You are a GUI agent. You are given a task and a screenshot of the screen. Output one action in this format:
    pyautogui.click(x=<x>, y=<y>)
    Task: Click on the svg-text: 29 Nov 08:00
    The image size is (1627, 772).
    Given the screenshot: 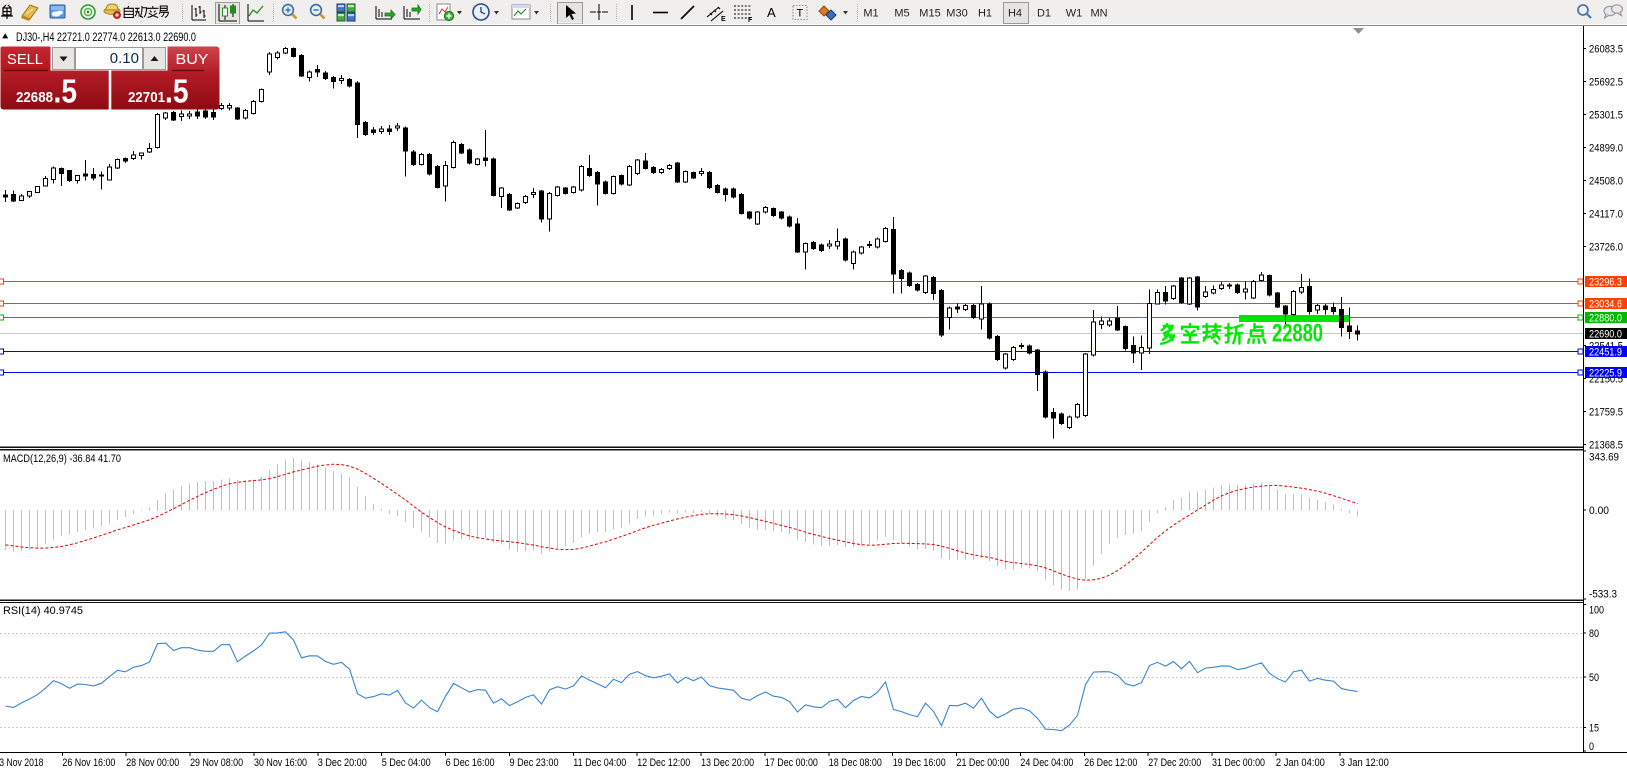 What is the action you would take?
    pyautogui.click(x=216, y=763)
    